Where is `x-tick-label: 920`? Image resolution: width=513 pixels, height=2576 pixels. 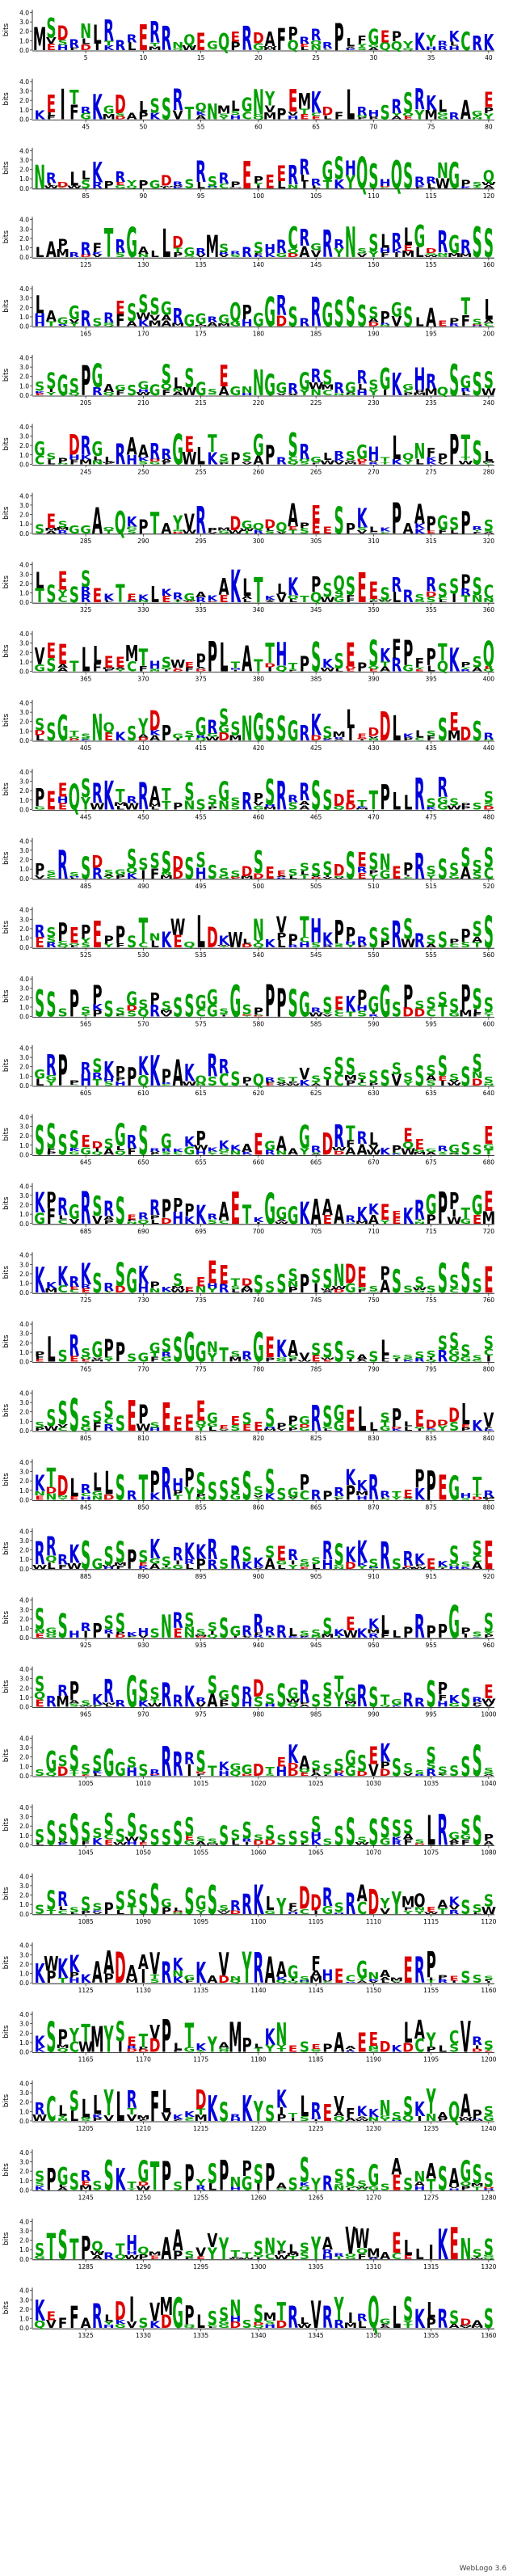
x-tick-label: 920 is located at coordinates (489, 1576).